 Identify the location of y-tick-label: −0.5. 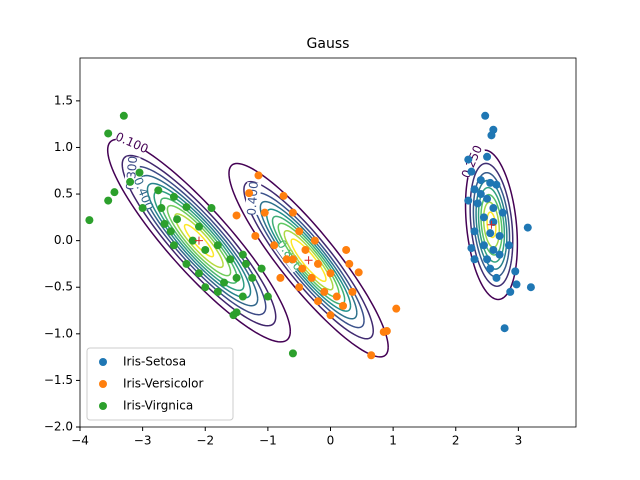
(58, 287).